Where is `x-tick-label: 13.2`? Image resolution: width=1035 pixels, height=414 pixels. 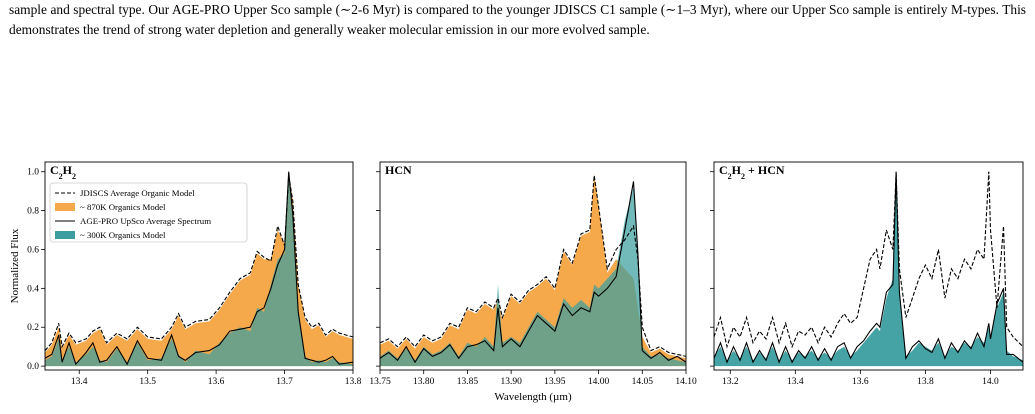
x-tick-label: 13.2 is located at coordinates (730, 382).